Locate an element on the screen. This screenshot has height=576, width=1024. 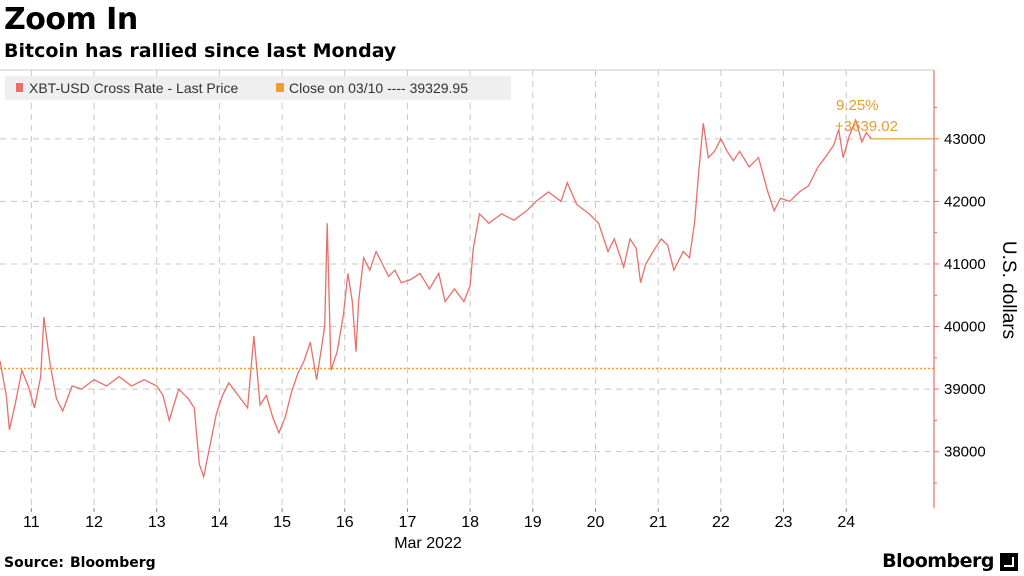
x-tick-label: 24 is located at coordinates (846, 522).